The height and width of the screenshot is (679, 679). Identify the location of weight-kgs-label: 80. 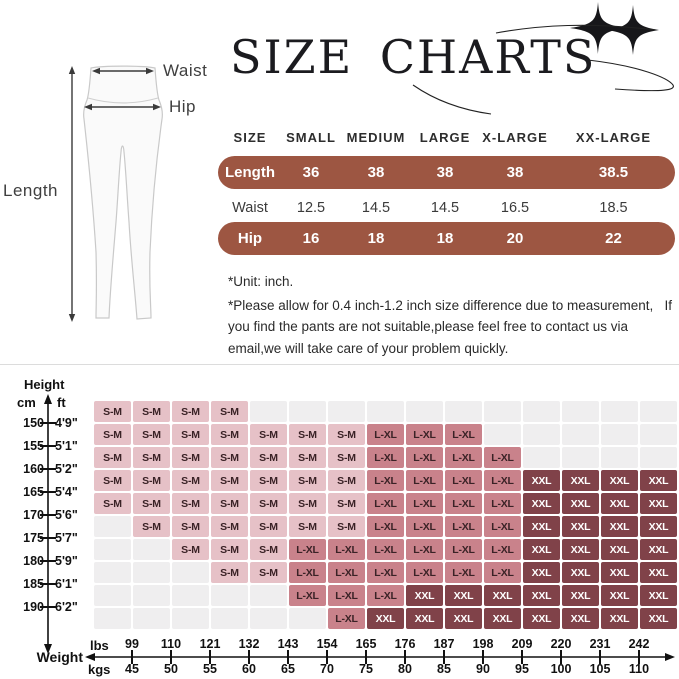
(405, 669).